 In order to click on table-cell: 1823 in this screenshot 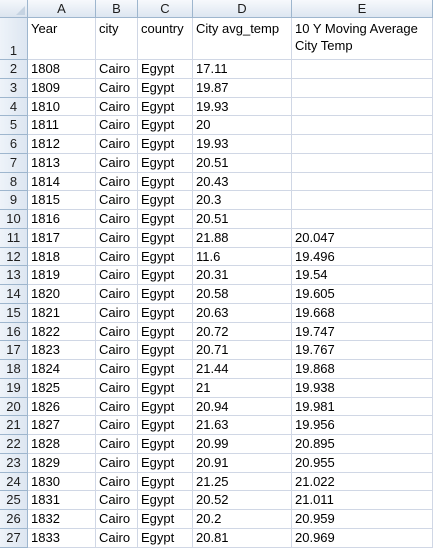, I will do `click(62, 350)`.